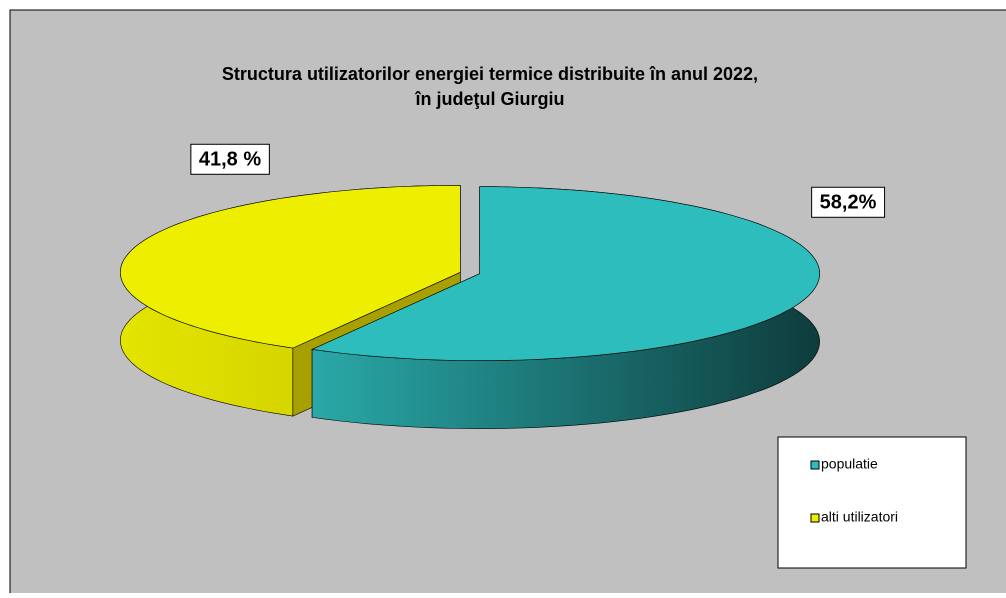  What do you see at coordinates (859, 517) in the screenshot?
I see `legend-label: alti utilizatori` at bounding box center [859, 517].